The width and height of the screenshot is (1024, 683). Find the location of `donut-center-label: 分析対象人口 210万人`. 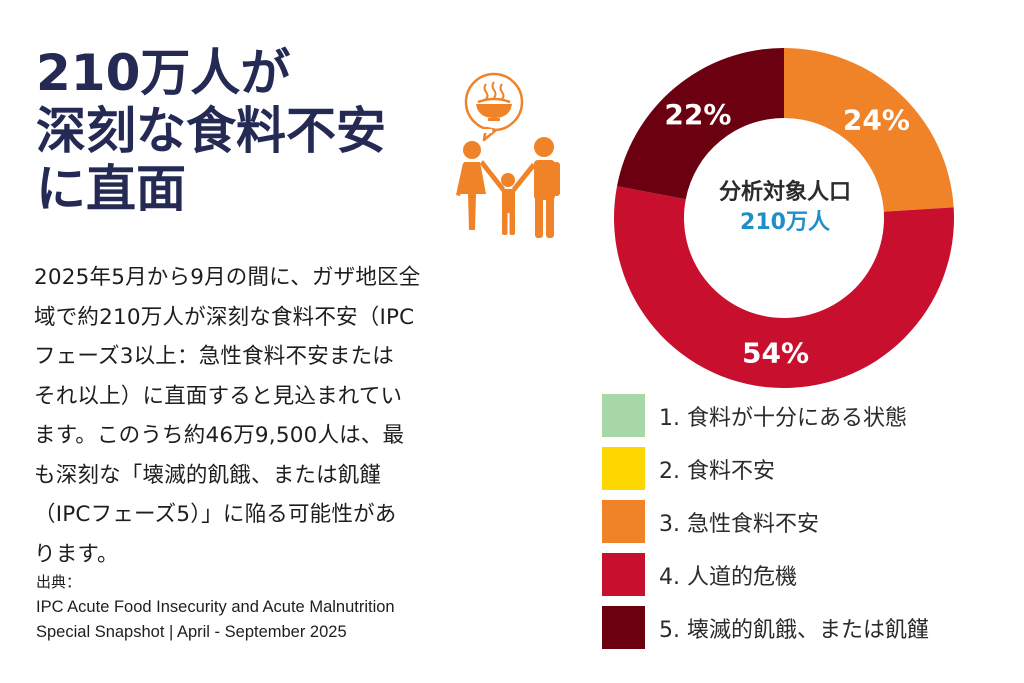

donut-center-label: 分析対象人口 210万人 is located at coordinates (785, 208).